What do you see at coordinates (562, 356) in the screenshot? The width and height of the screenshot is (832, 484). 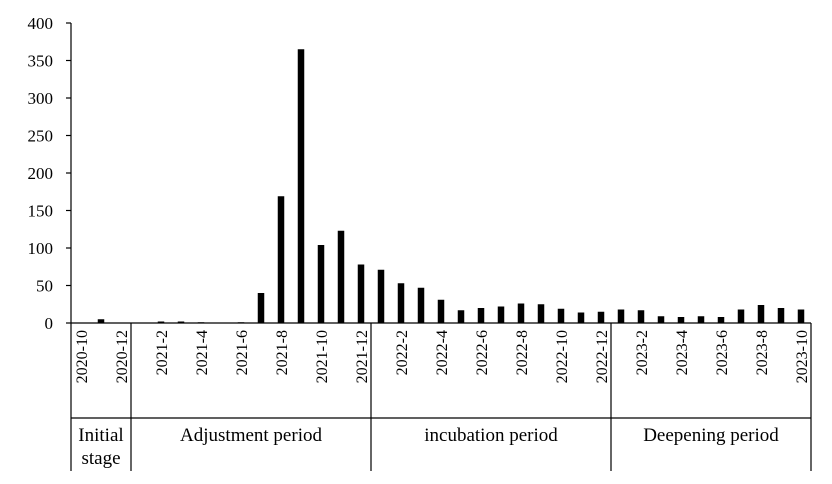 I see `x-tick-label: 2022-10` at bounding box center [562, 356].